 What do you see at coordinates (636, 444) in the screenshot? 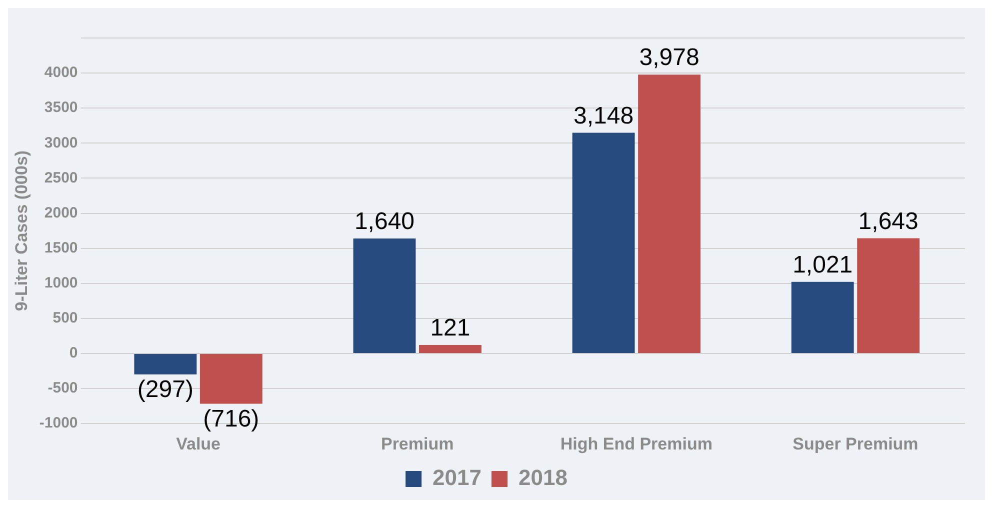
I see `x-tick-label: High End Premium` at bounding box center [636, 444].